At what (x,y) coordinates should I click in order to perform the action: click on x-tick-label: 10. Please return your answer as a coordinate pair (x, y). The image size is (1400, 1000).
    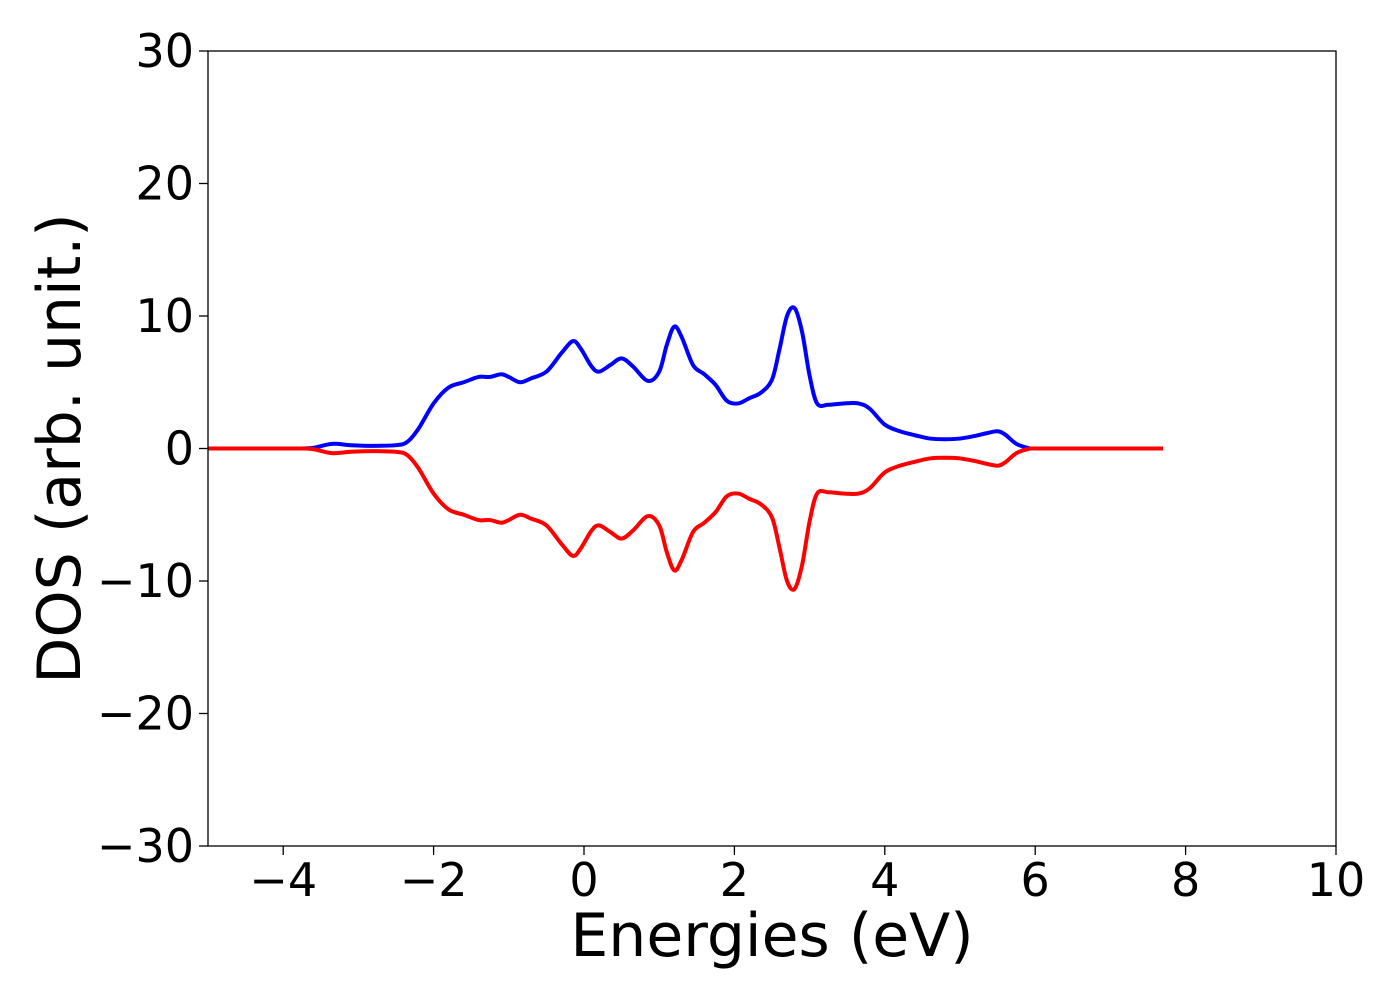
    Looking at the image, I should click on (1336, 880).